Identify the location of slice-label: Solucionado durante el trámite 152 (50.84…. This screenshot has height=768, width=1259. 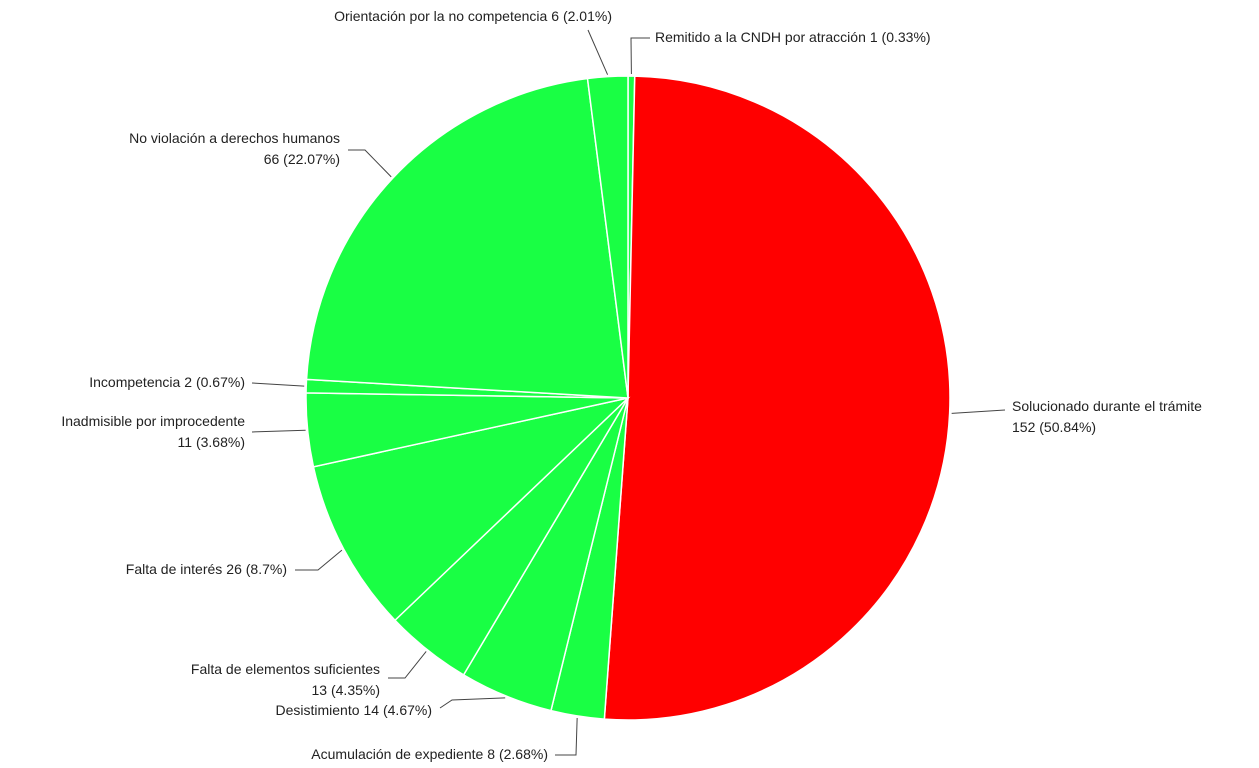
(1107, 416).